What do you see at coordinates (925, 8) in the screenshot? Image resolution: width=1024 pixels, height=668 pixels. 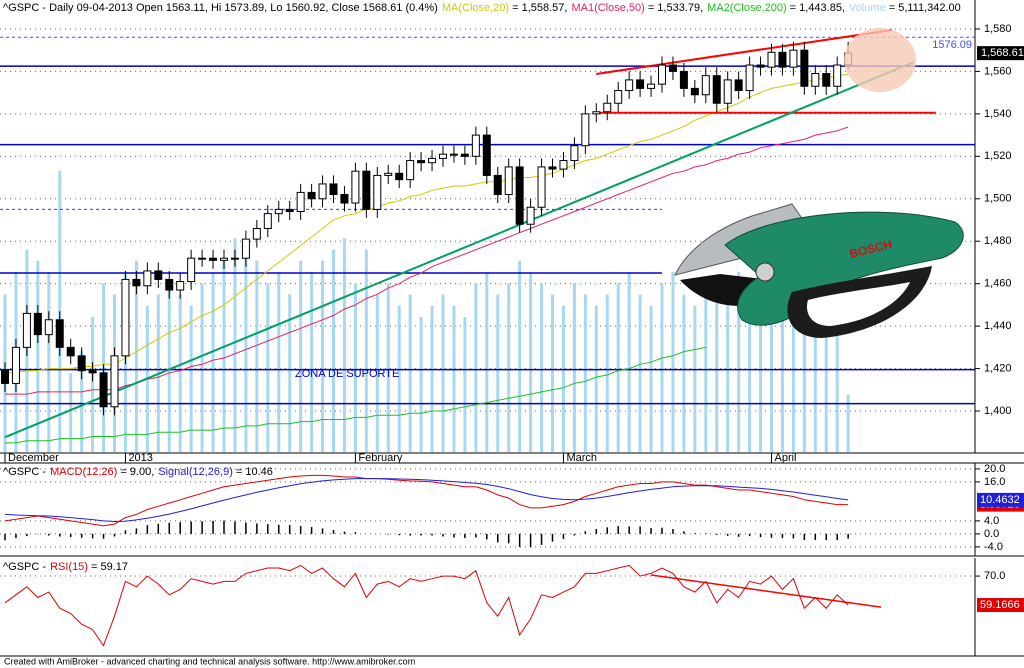 I see `legend-value: = 5,111,342.00` at bounding box center [925, 8].